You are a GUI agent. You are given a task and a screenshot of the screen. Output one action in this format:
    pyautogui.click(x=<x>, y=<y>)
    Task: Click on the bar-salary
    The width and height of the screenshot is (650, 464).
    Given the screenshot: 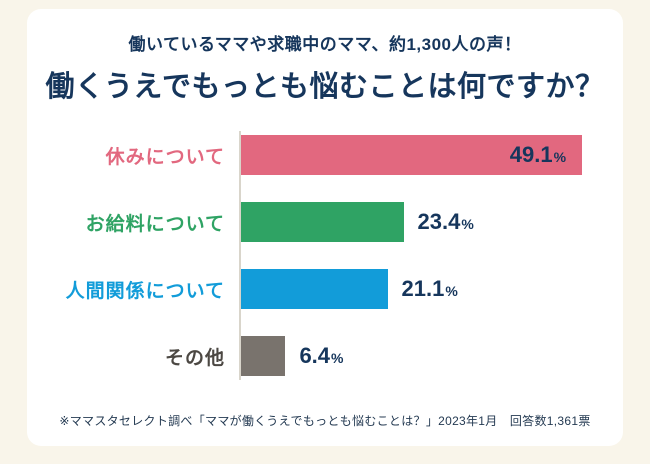 What is the action you would take?
    pyautogui.click(x=322, y=222)
    